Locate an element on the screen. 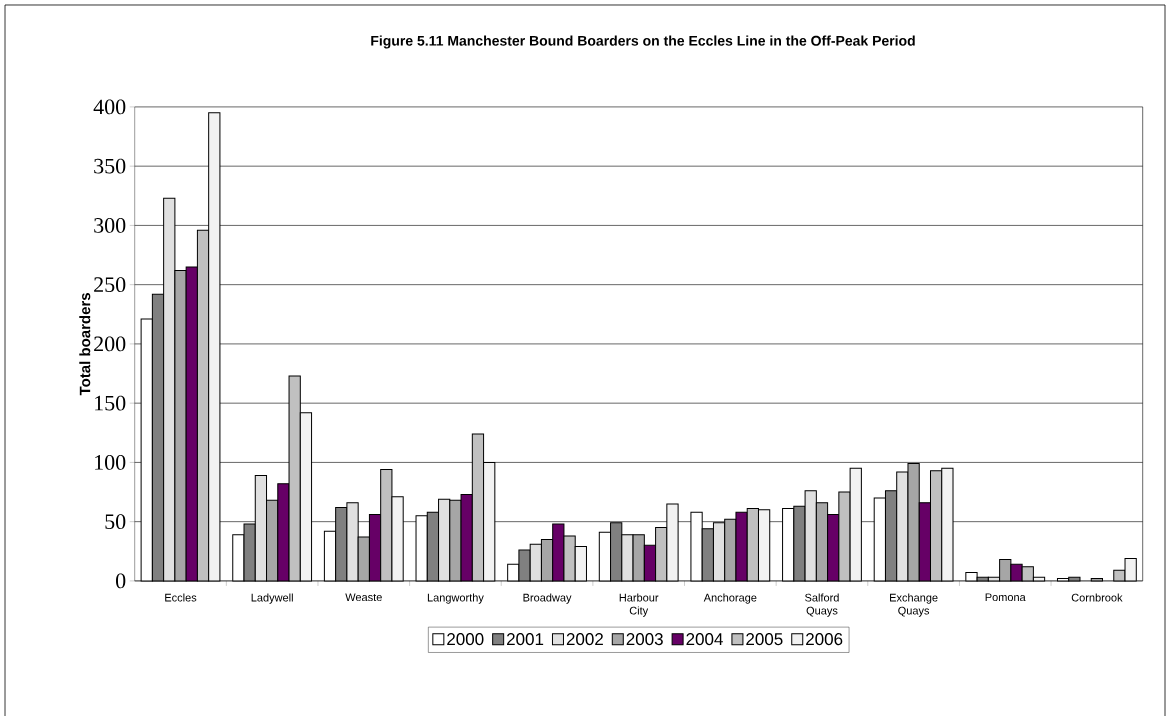  y-tick-label: 250 is located at coordinates (110, 285).